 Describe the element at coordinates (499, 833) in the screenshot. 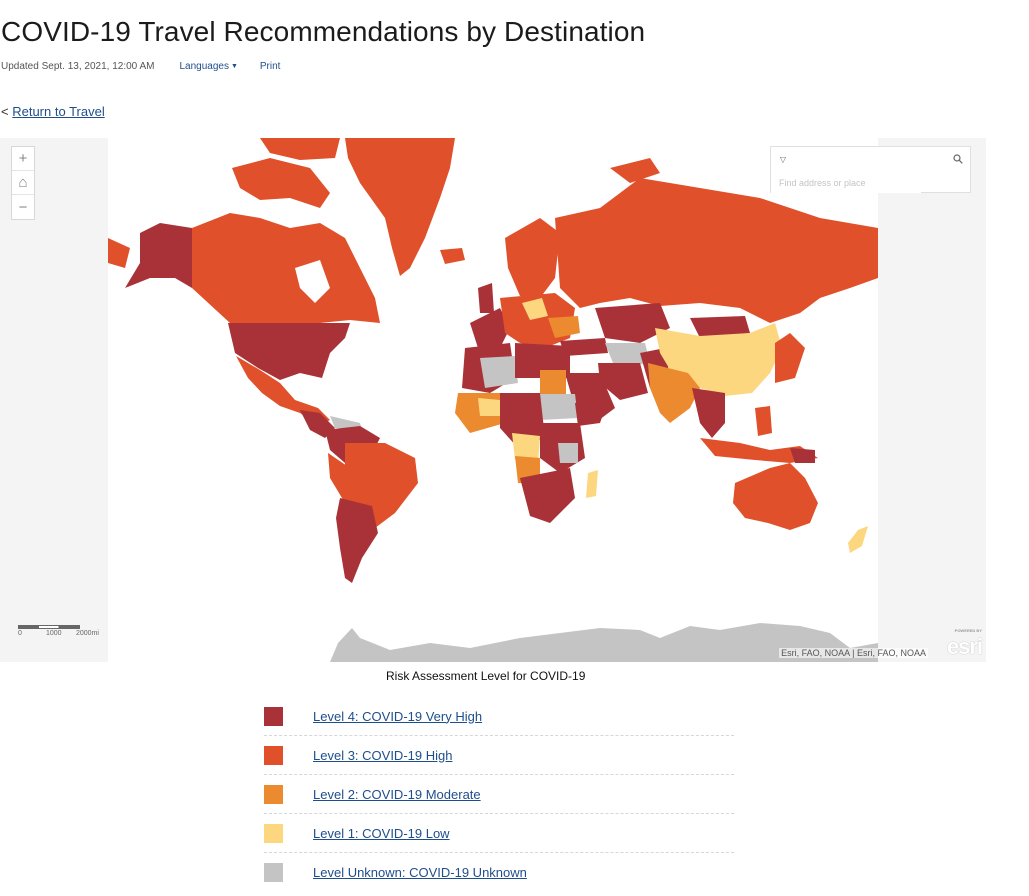

I see `legend-item-level-1: Level 1: COVID-19 Low` at that location.